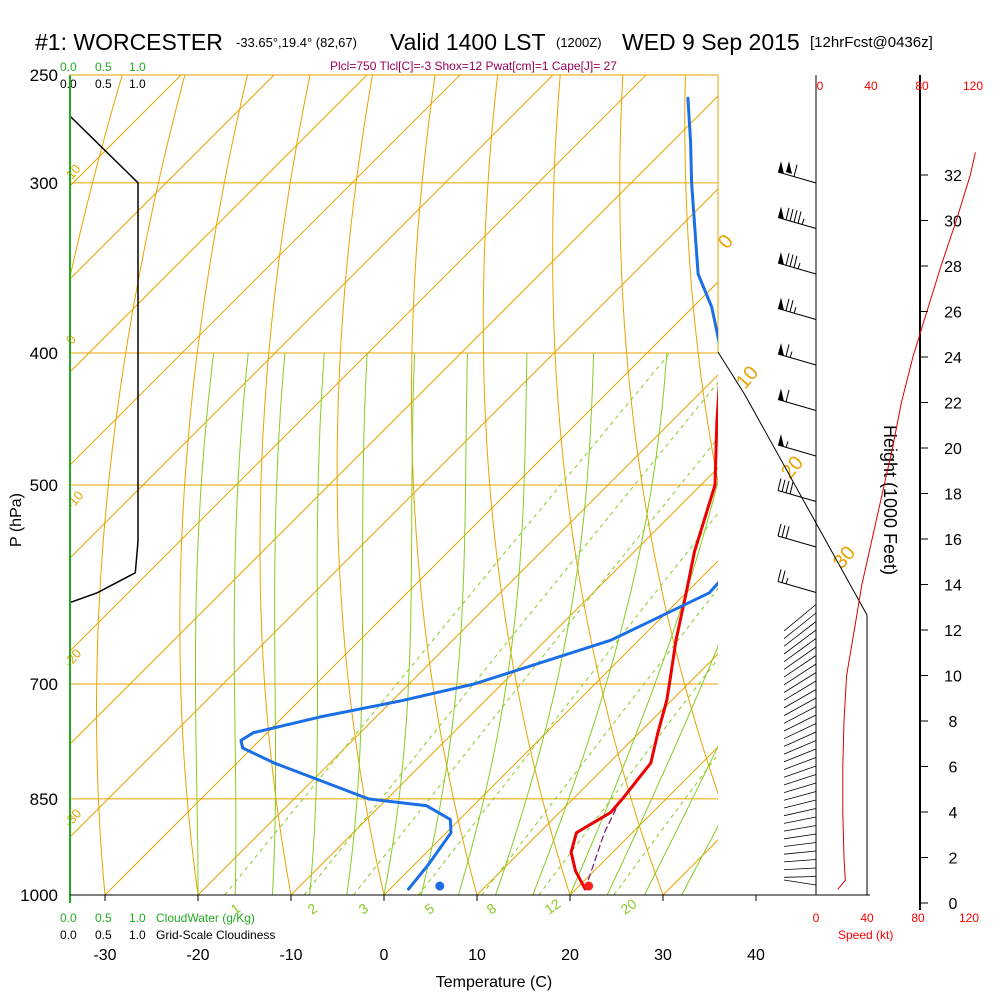 The width and height of the screenshot is (1000, 1000). I want to click on mixing-ratio-label: 5, so click(430, 909).